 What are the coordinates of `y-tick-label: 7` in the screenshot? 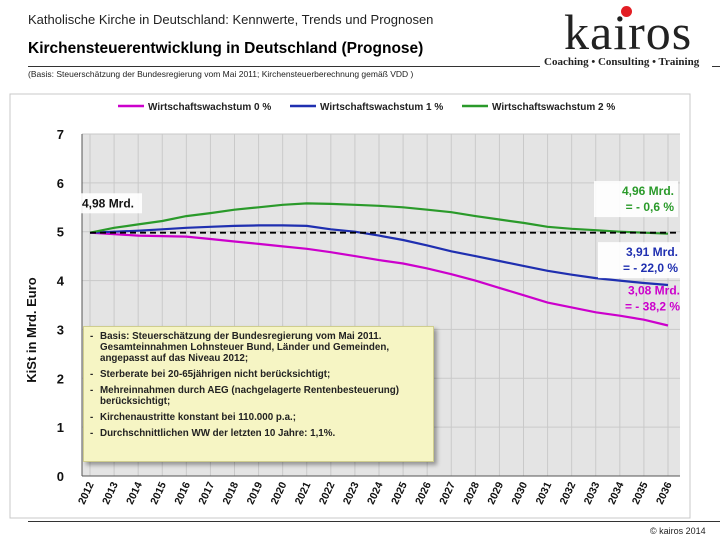 It's located at (60, 134).